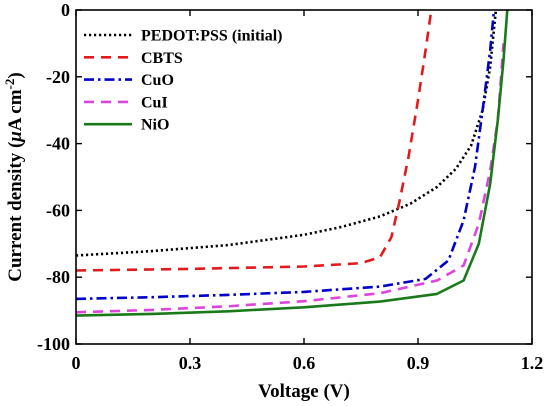  What do you see at coordinates (157, 80) in the screenshot?
I see `legend-label-2: CuO` at bounding box center [157, 80].